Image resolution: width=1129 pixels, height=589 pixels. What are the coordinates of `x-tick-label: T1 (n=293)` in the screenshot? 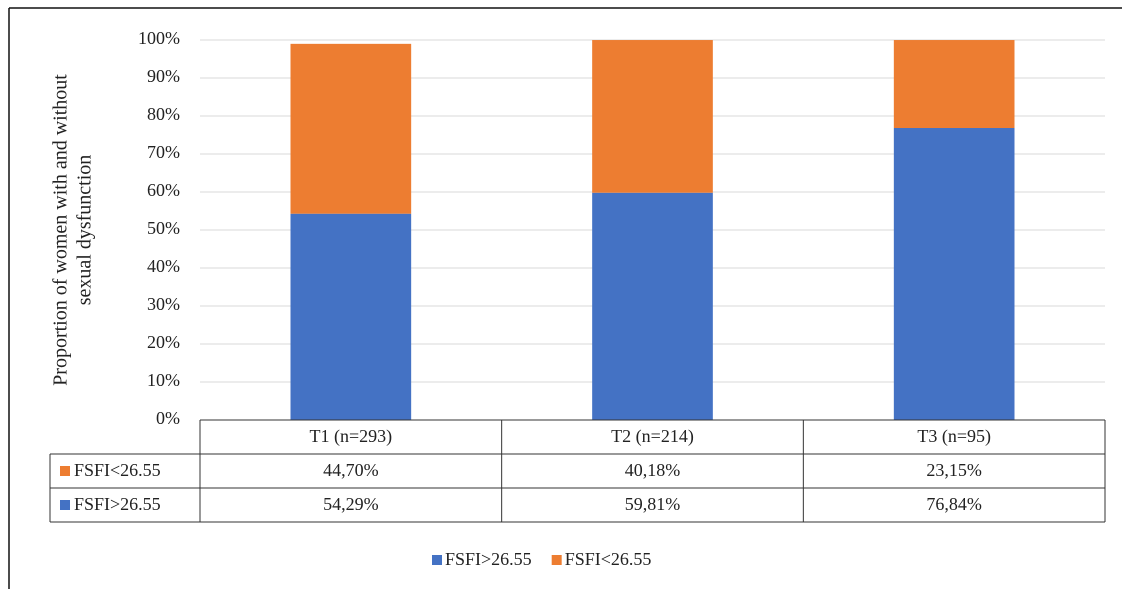 It's located at (351, 436).